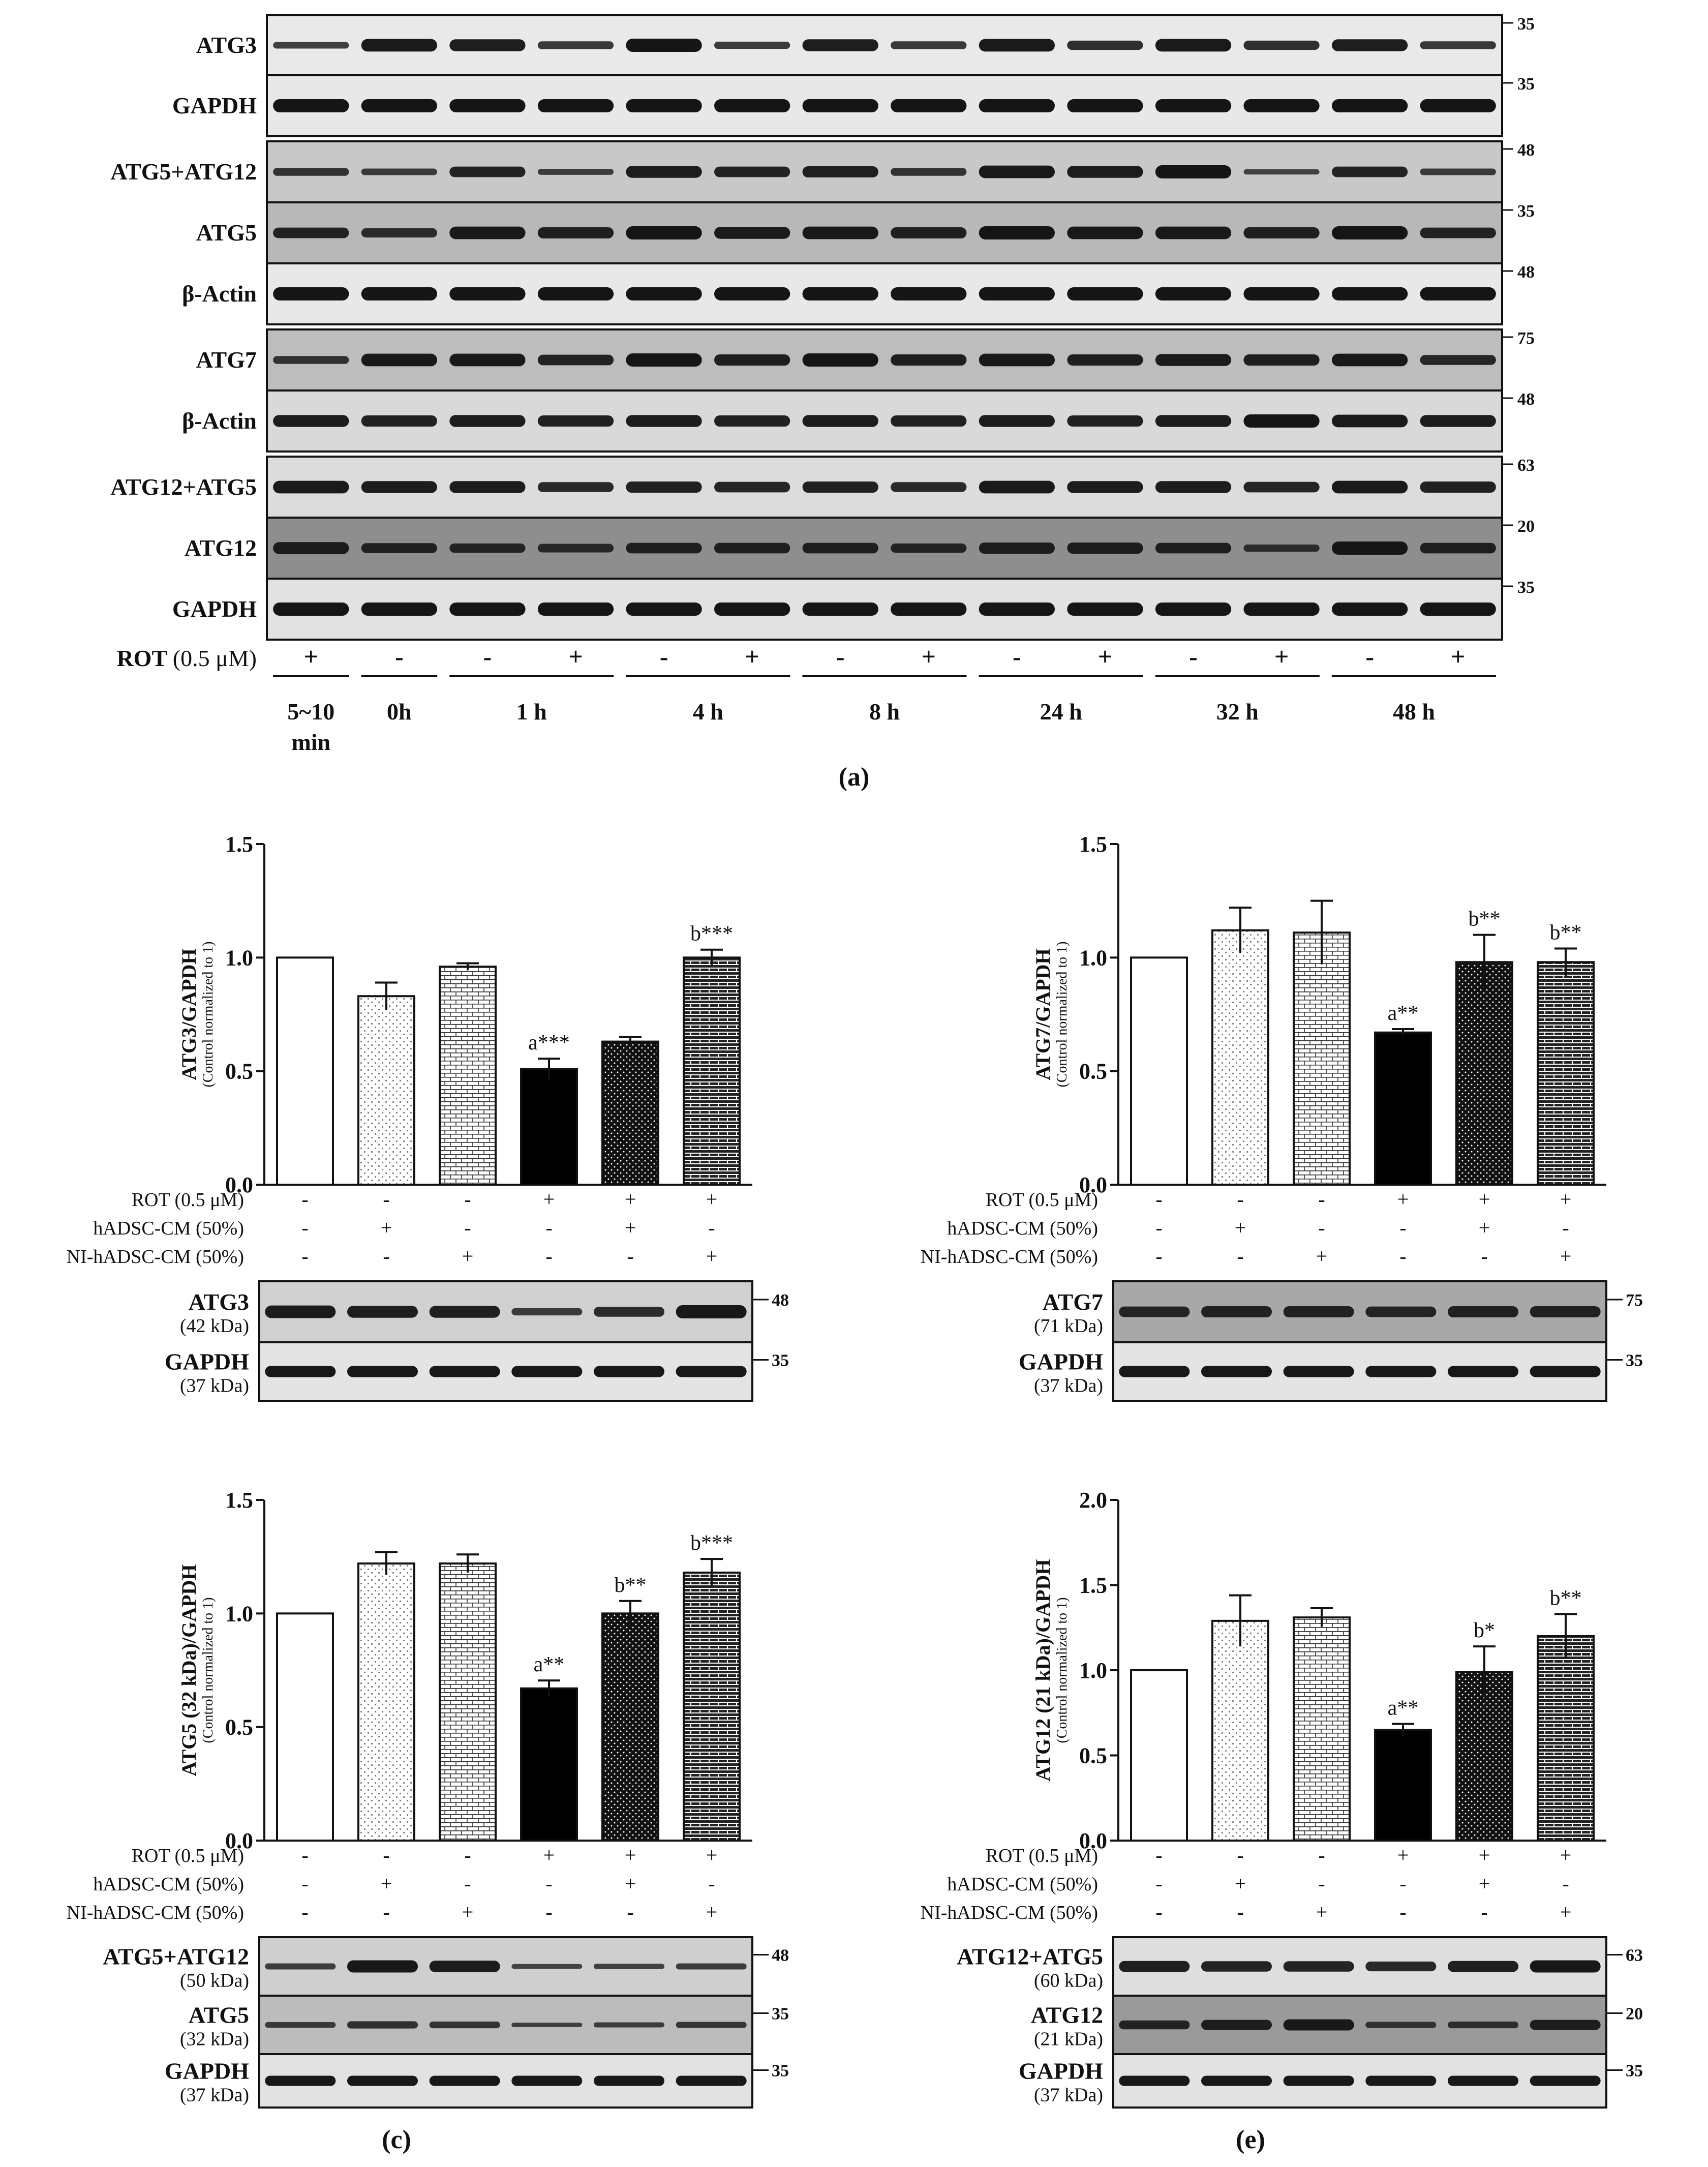 The image size is (1708, 2167). Describe the element at coordinates (780, 1955) in the screenshot. I see `mw-marker: 48` at that location.